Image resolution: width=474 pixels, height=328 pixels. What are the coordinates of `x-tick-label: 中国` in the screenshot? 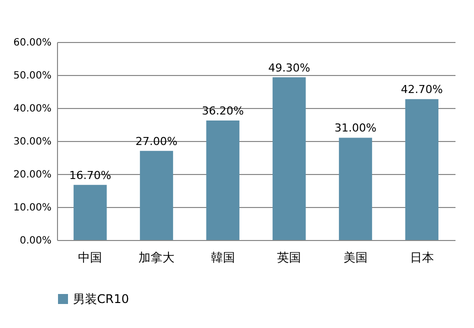 It's located at (90, 257).